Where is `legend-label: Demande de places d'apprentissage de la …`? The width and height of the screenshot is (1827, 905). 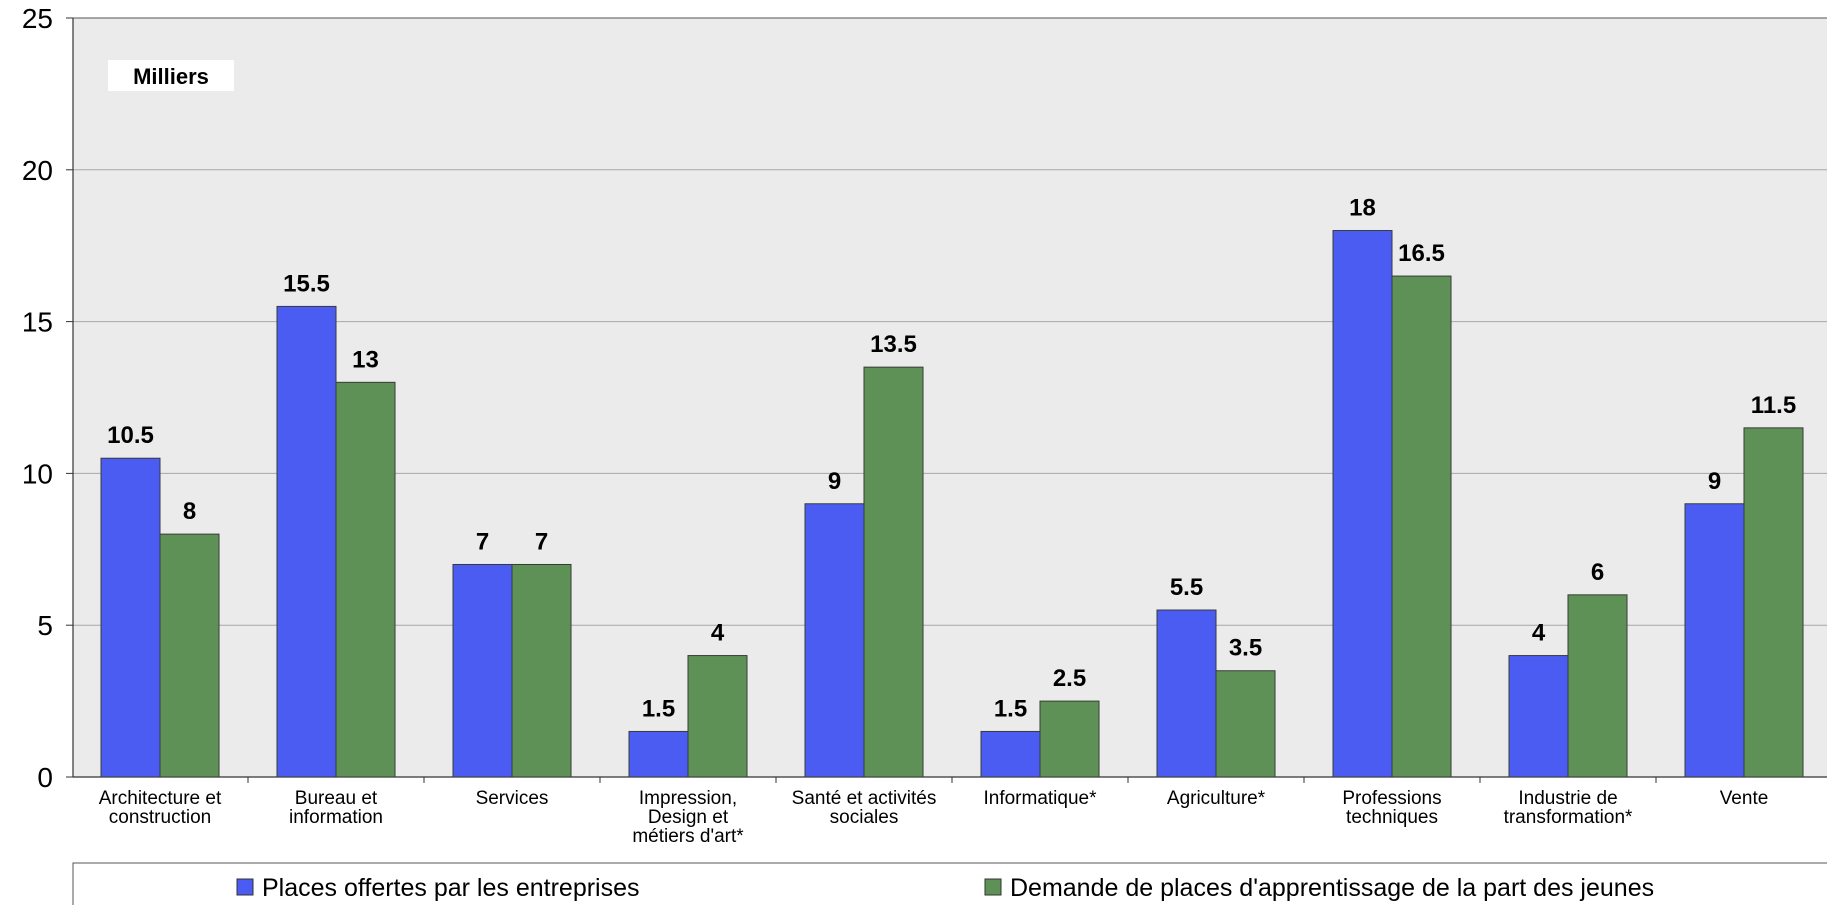 legend-label: Demande de places d'apprentissage de la … is located at coordinates (1332, 888).